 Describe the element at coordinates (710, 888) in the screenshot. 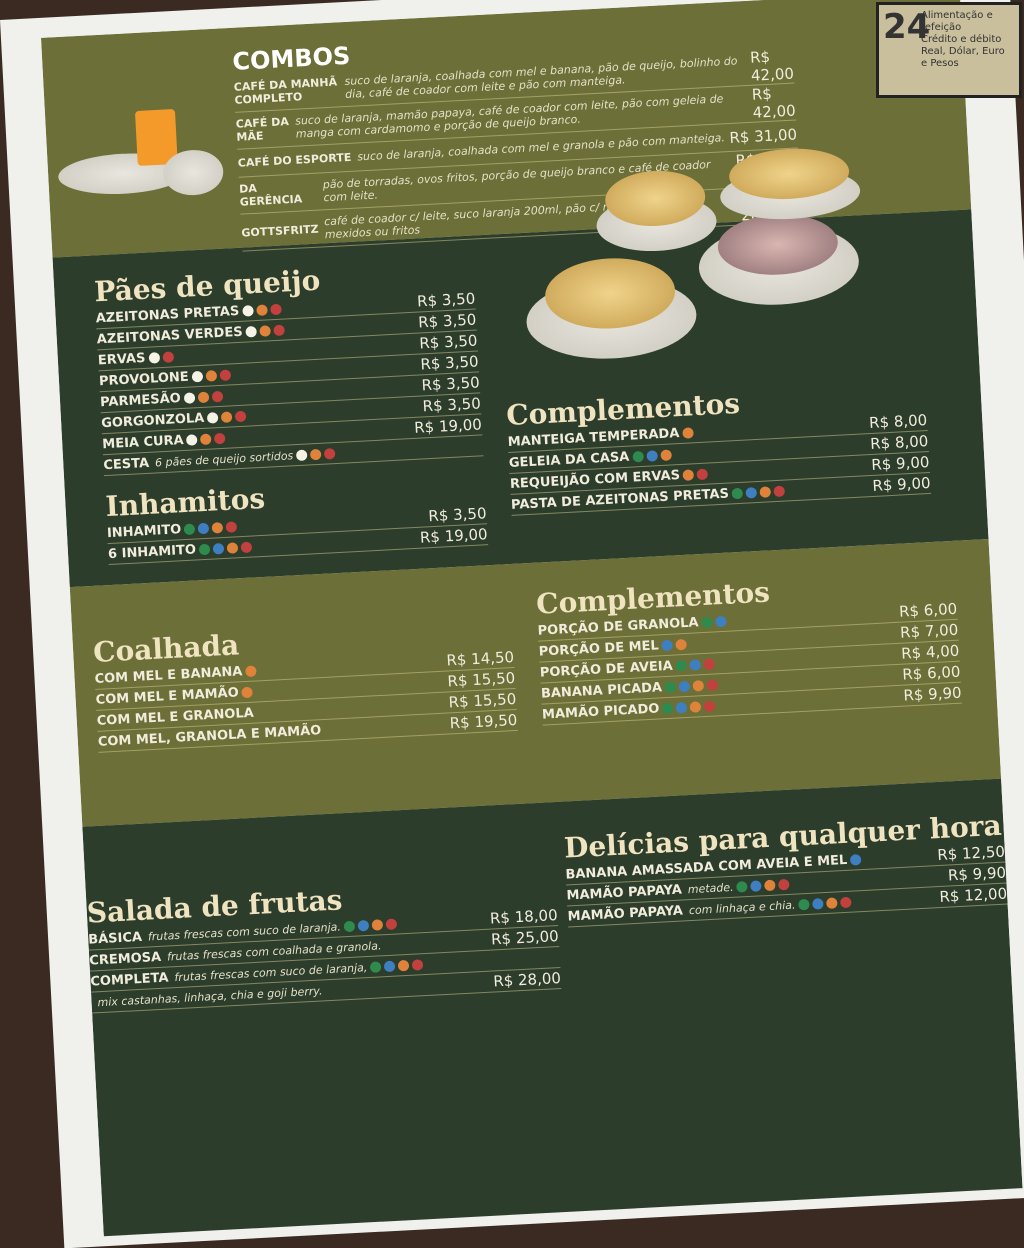

I see `item-description: metade.` at that location.